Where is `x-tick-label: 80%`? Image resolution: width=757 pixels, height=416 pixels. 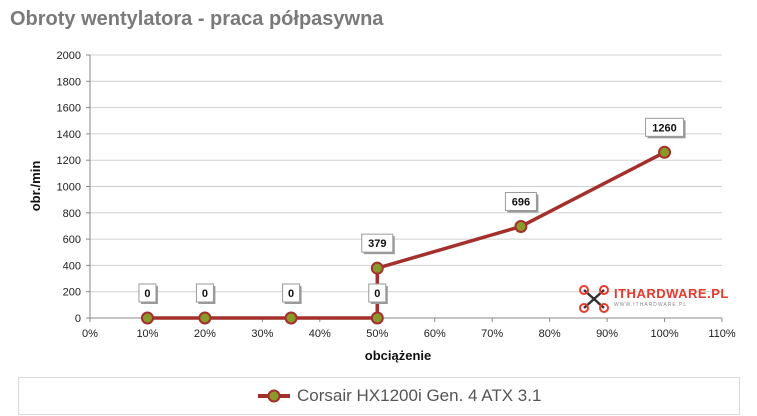 x-tick-label: 80% is located at coordinates (550, 334).